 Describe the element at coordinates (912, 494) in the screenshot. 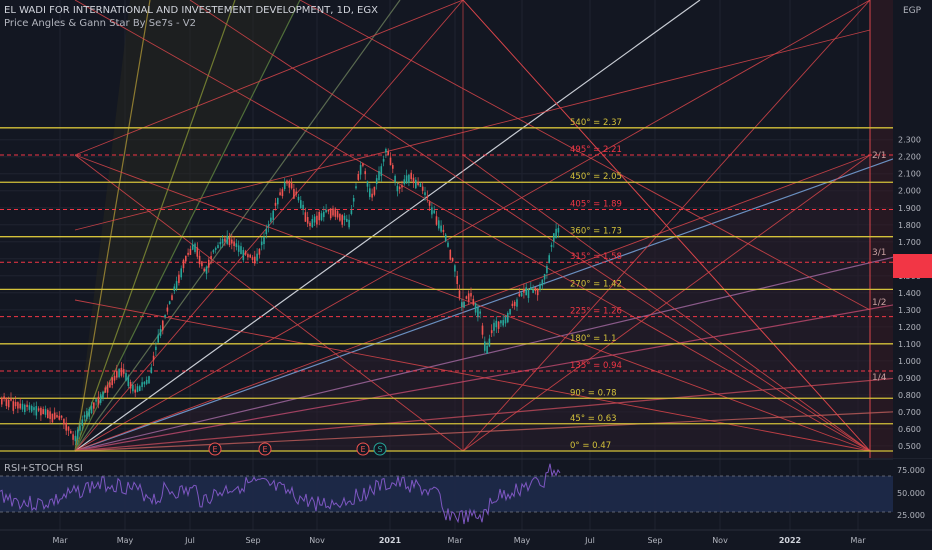

I see `rsi-axis-bg` at that location.